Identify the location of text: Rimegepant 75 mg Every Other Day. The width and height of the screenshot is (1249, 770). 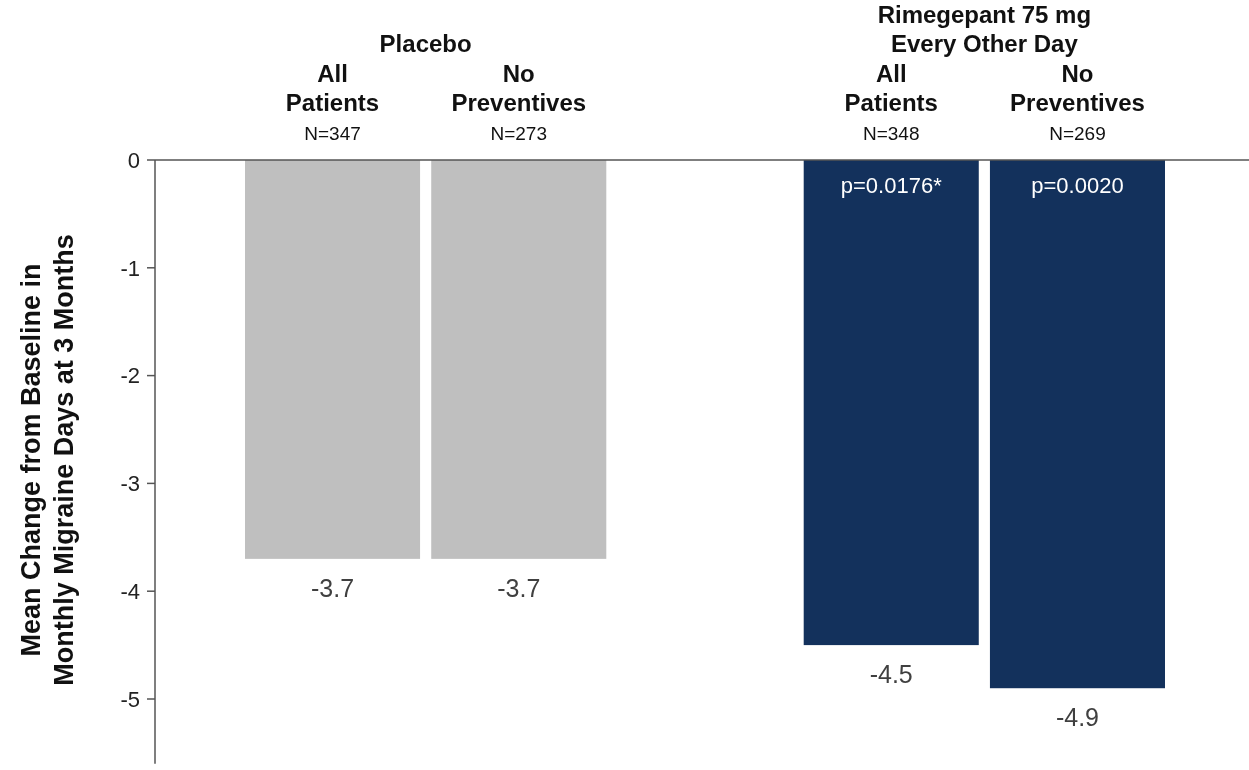
(984, 29).